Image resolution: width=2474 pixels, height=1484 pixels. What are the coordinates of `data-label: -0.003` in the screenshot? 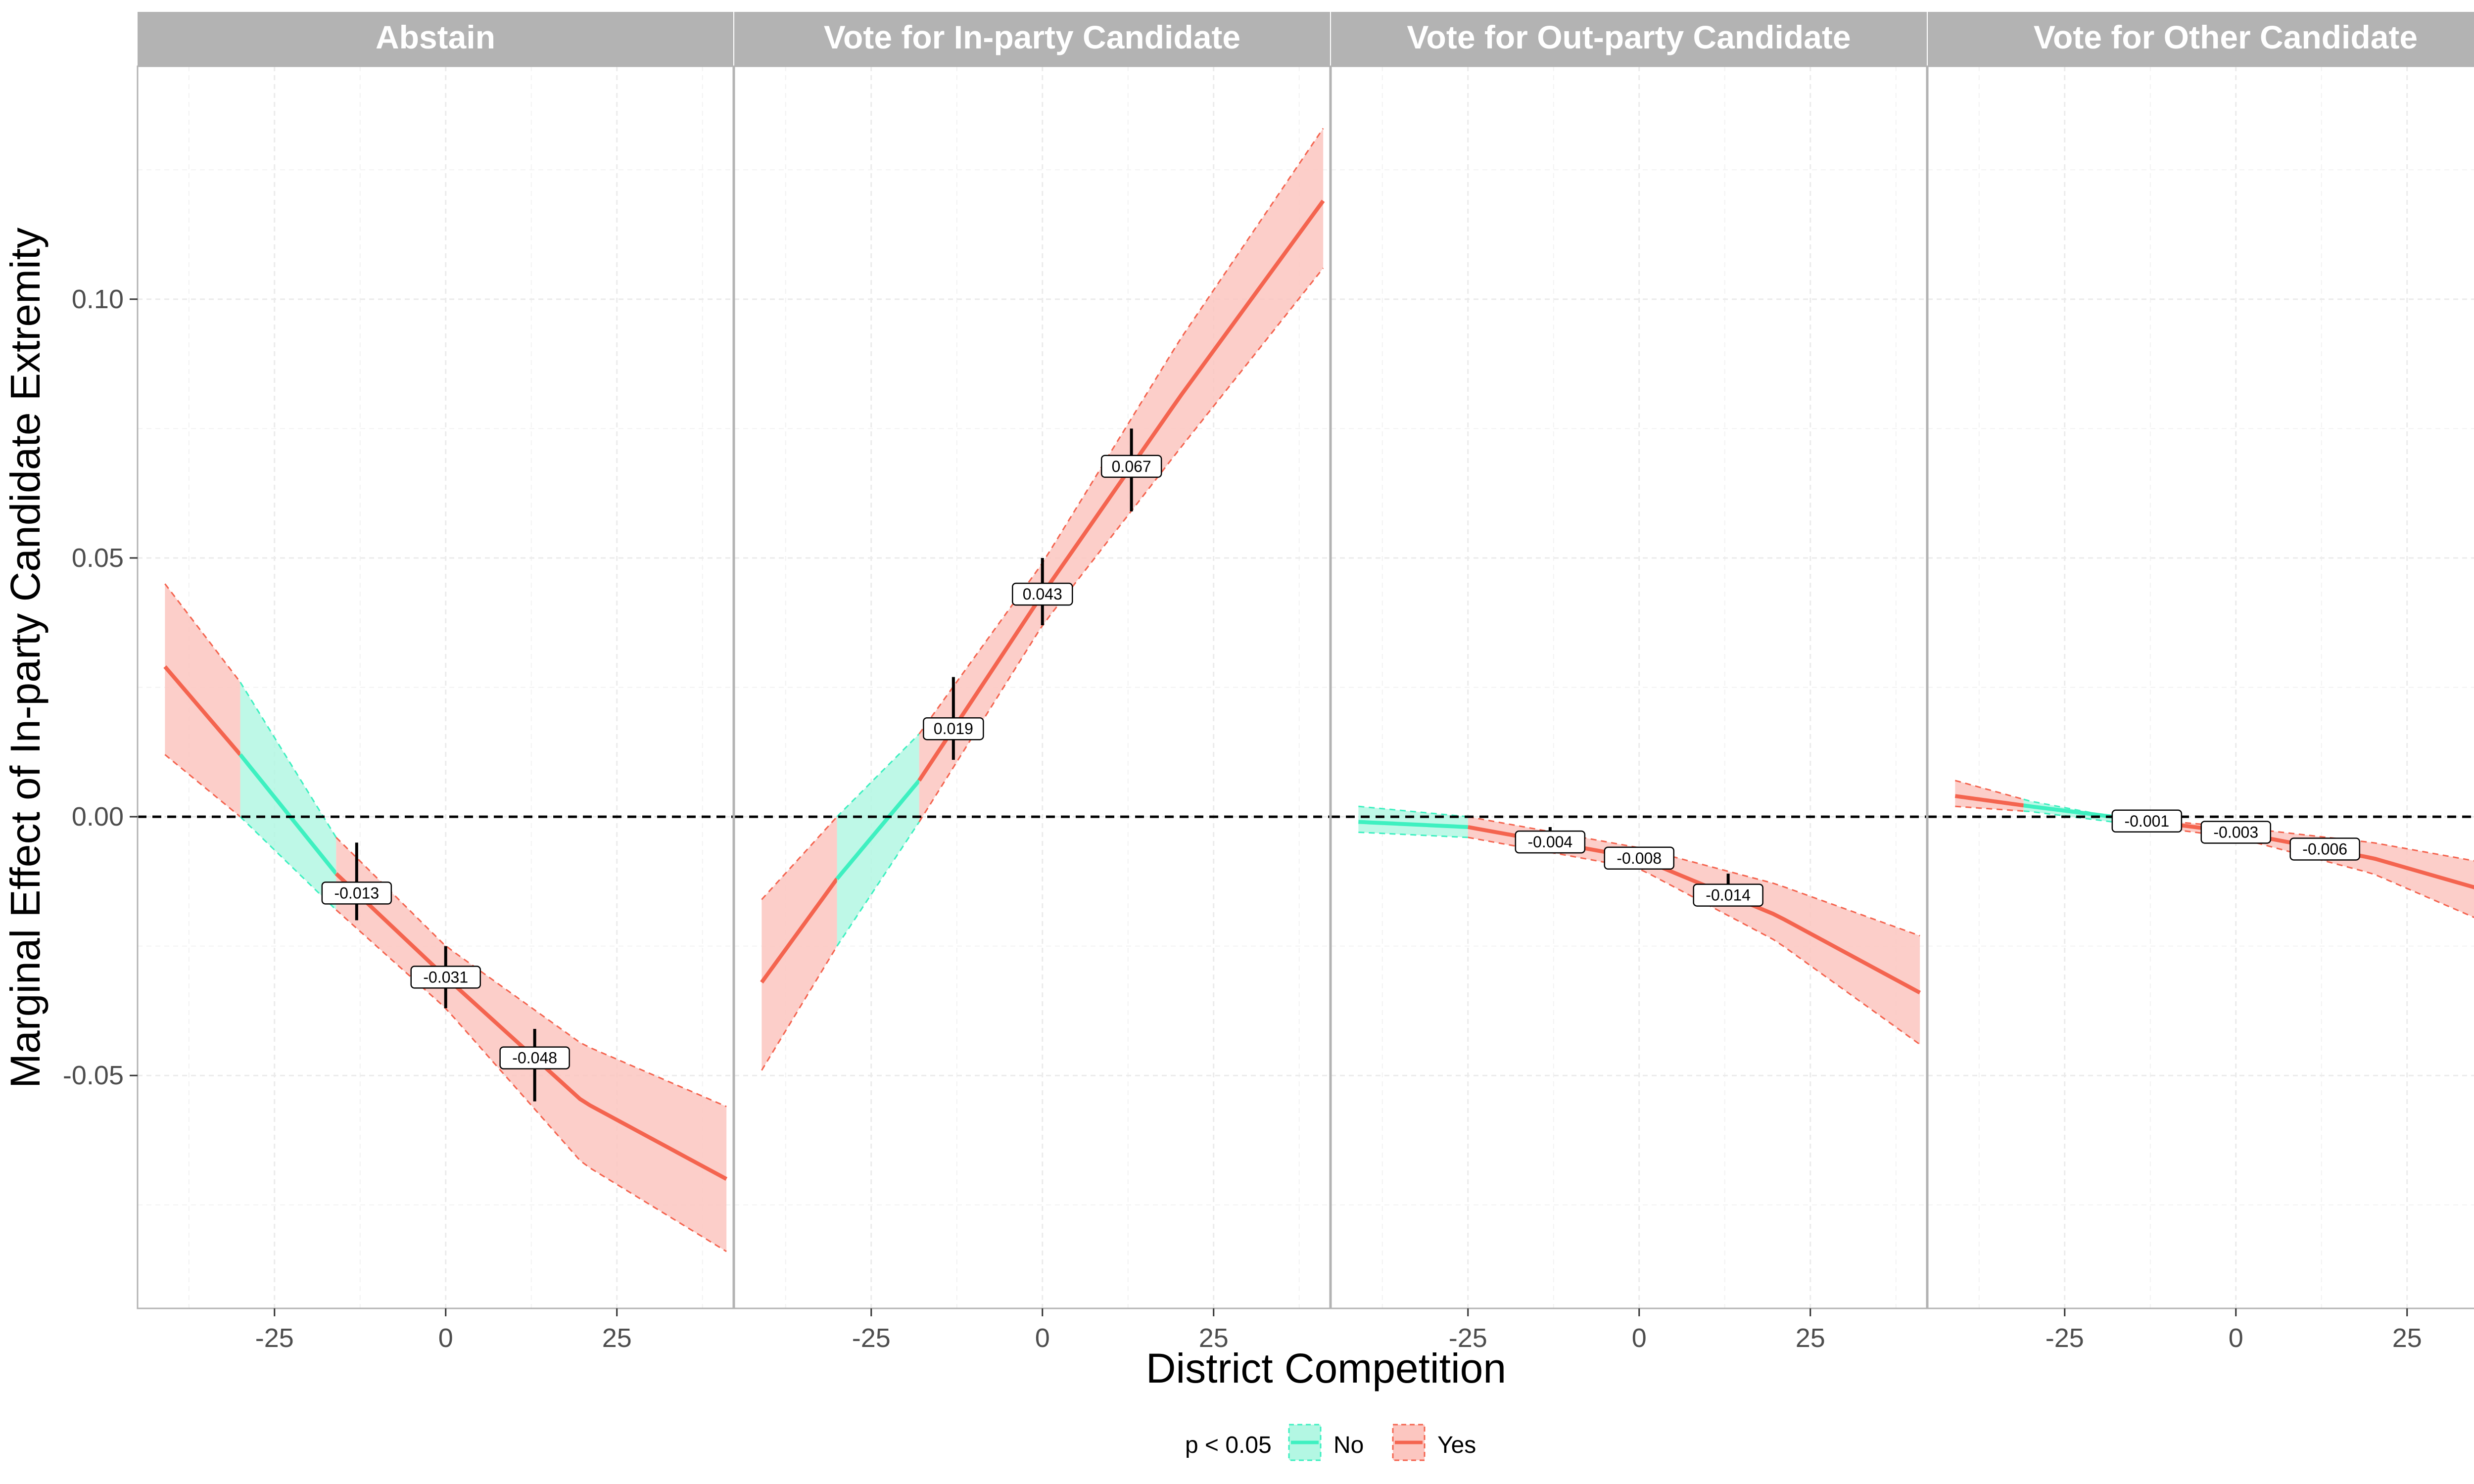 It's located at (2236, 832).